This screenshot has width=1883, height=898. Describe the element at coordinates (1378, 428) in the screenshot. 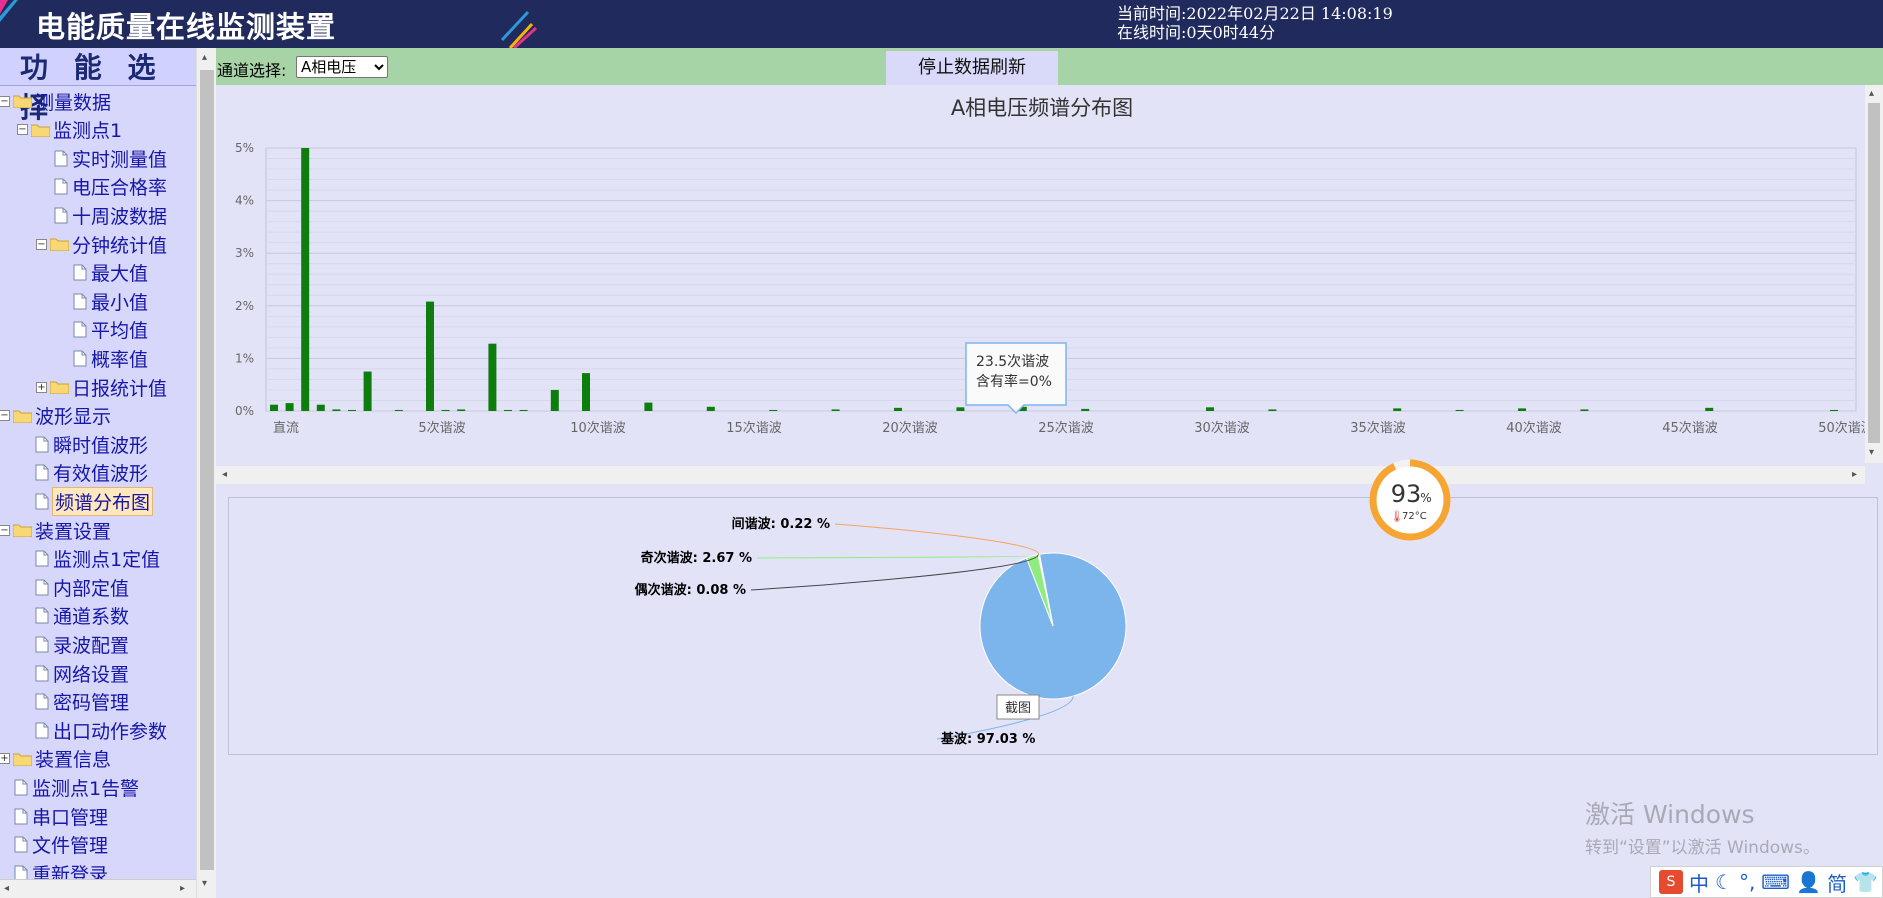

I see `x-tick-label: 35次谐波` at that location.